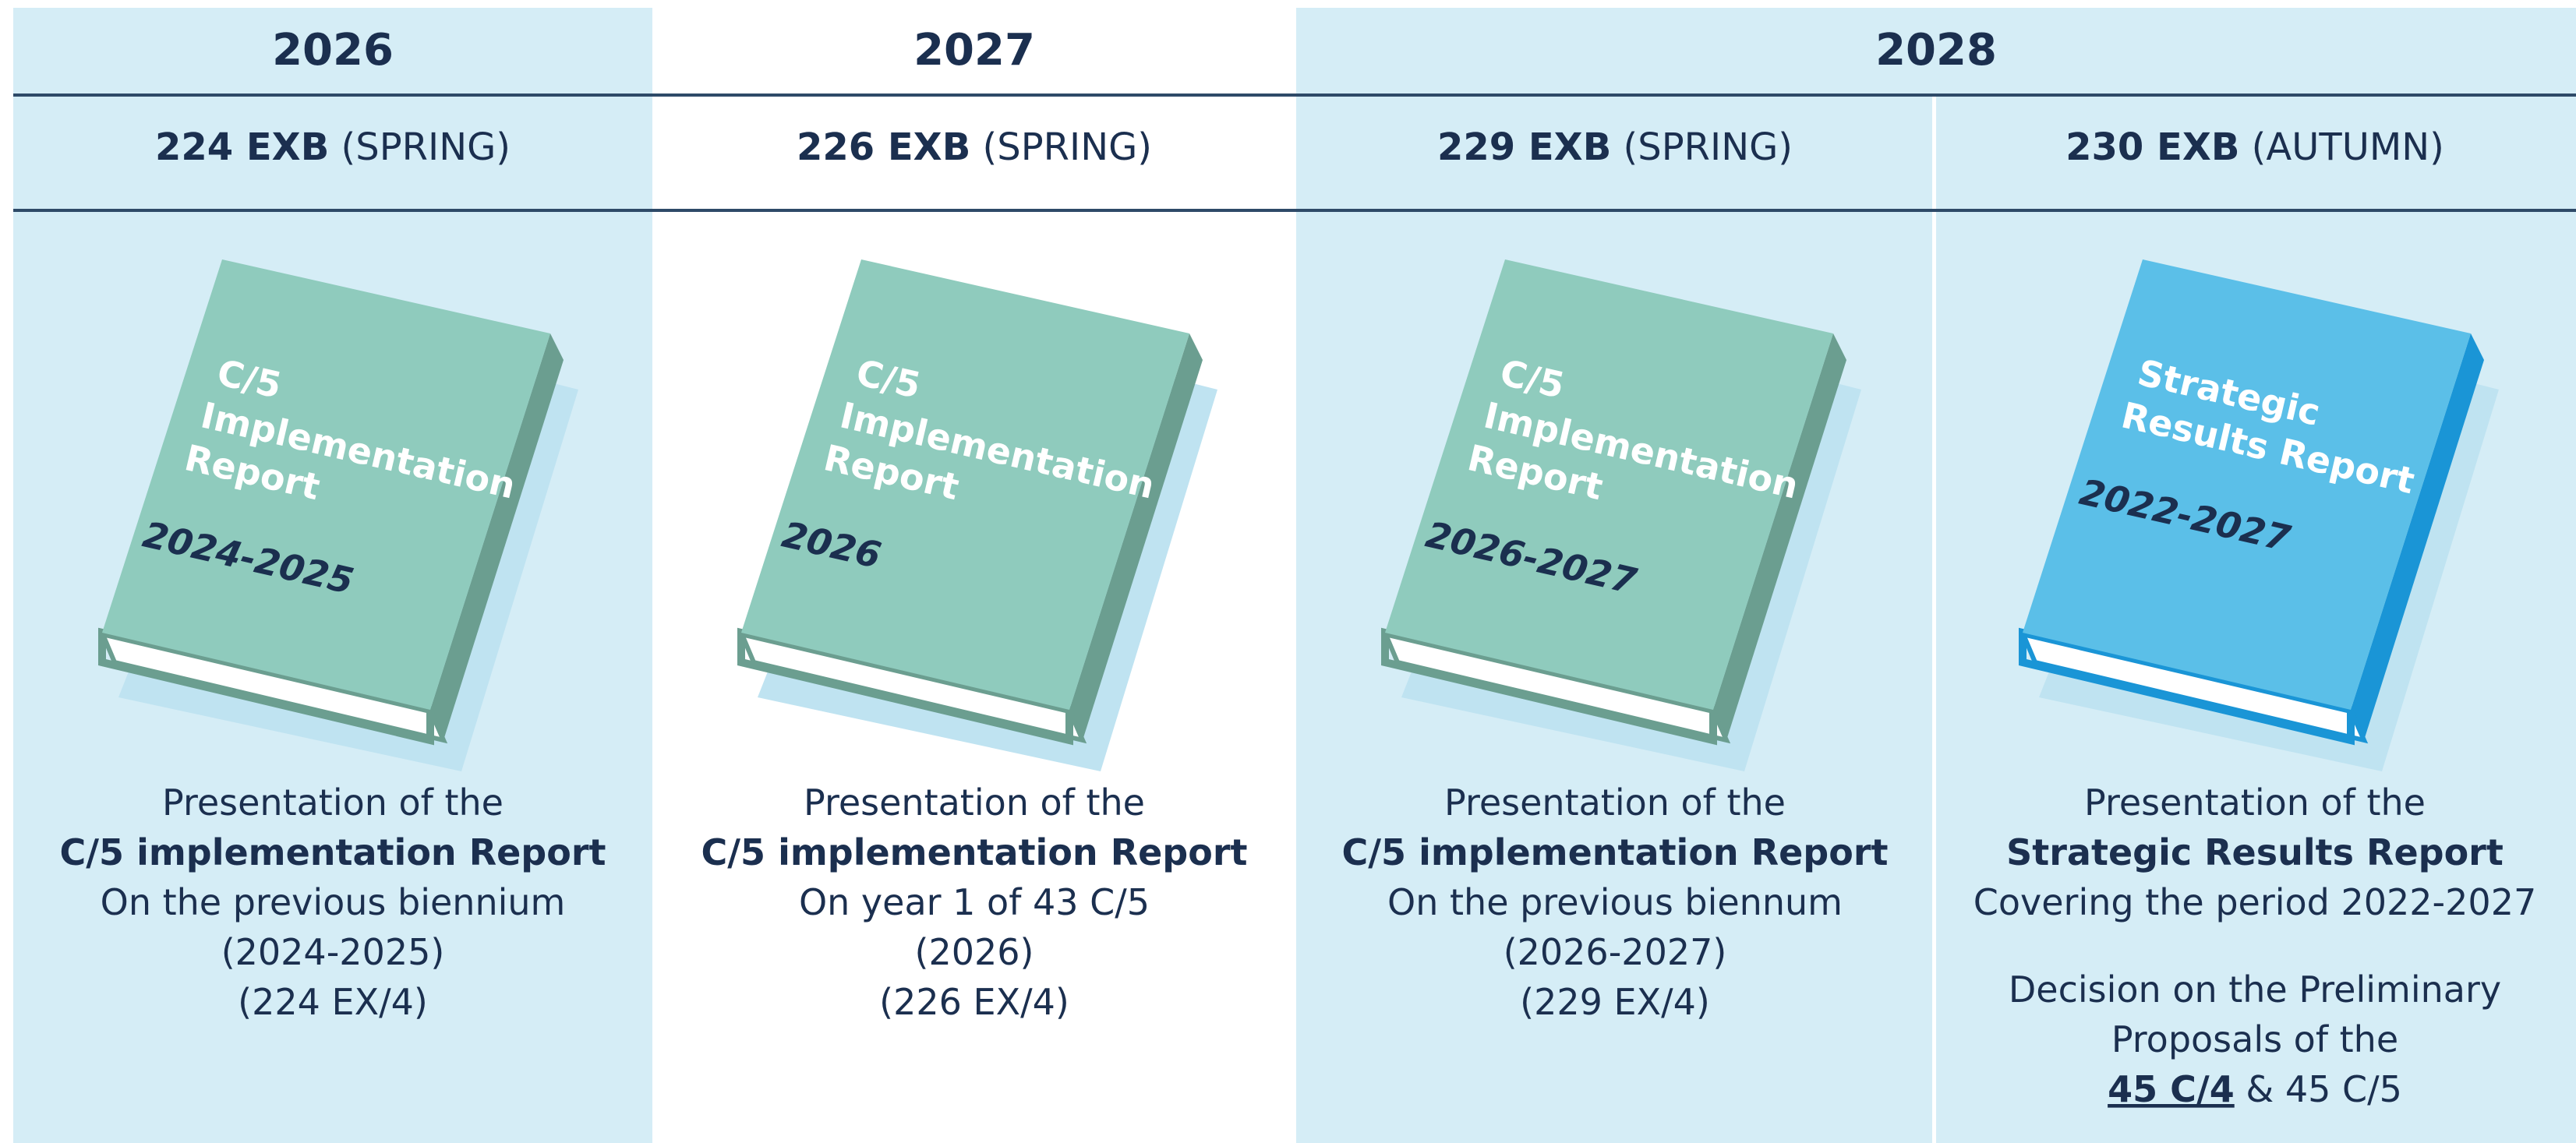  I want to click on description-text: Covering the period 2022-2027, so click(2255, 902).